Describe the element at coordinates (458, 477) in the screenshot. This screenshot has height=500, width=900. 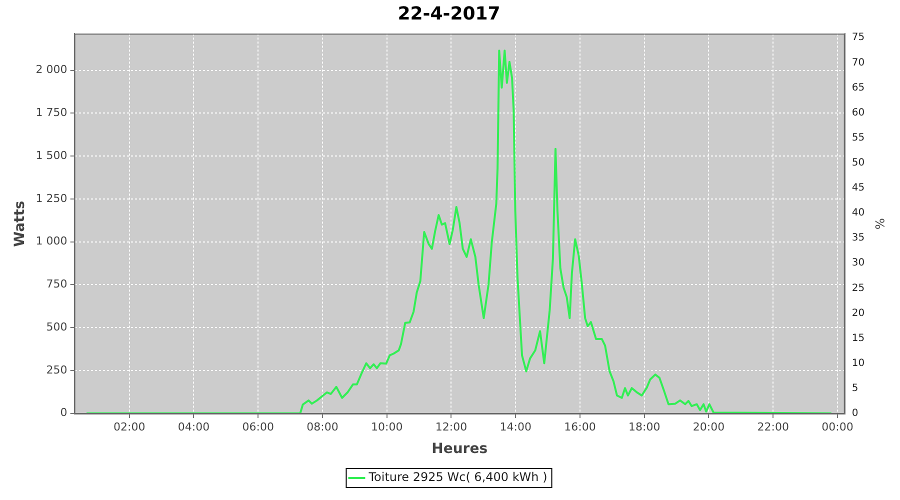
I see `legend-label: Toiture 2925 Wc( 6,400 kWh )` at that location.